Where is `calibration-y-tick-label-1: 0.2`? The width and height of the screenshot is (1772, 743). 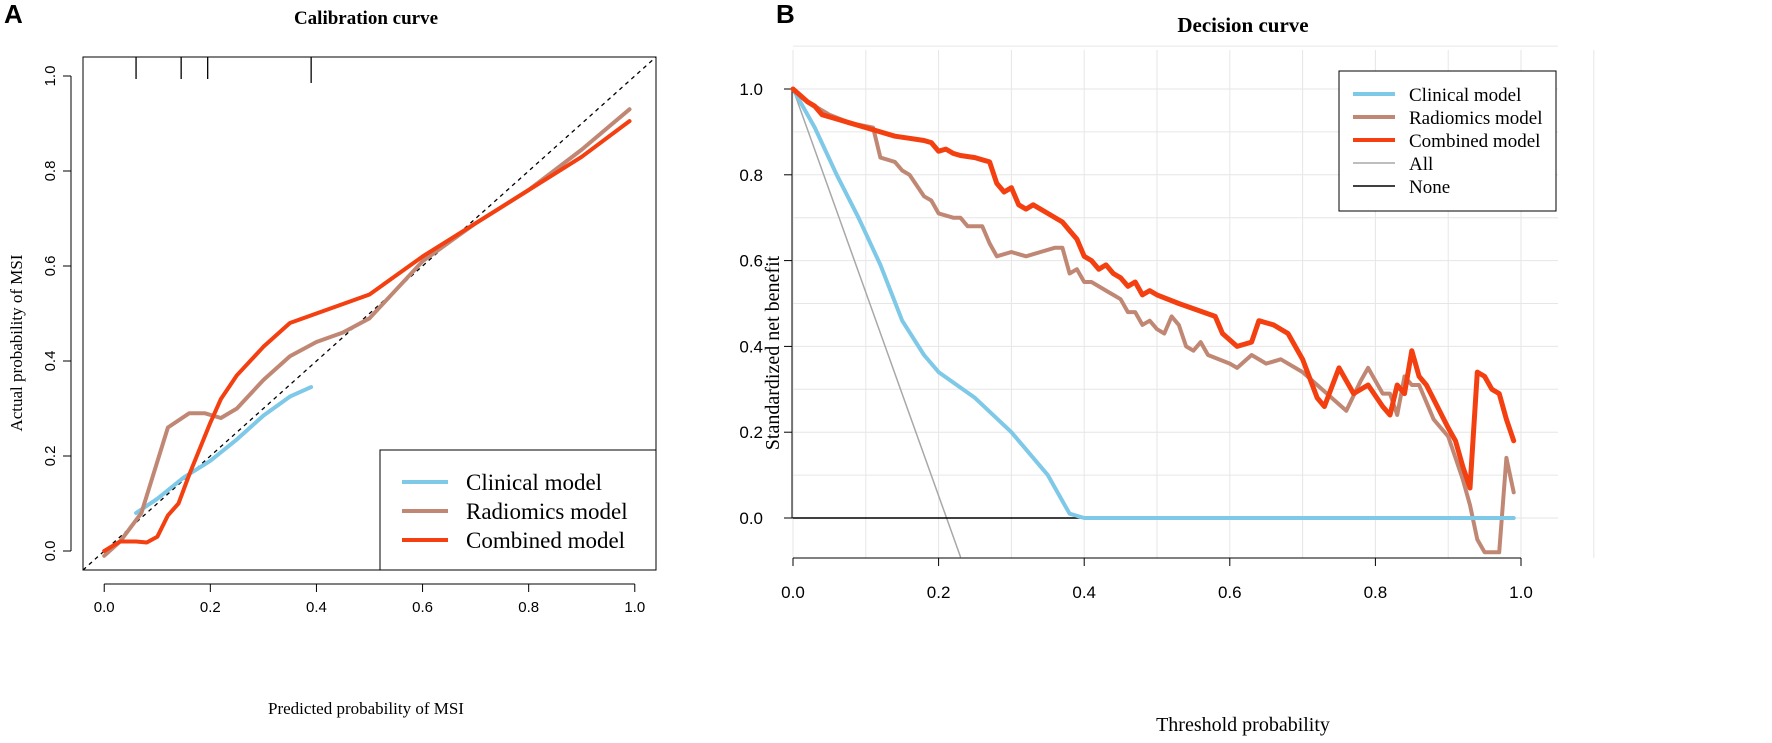 calibration-y-tick-label-1: 0.2 is located at coordinates (50, 456).